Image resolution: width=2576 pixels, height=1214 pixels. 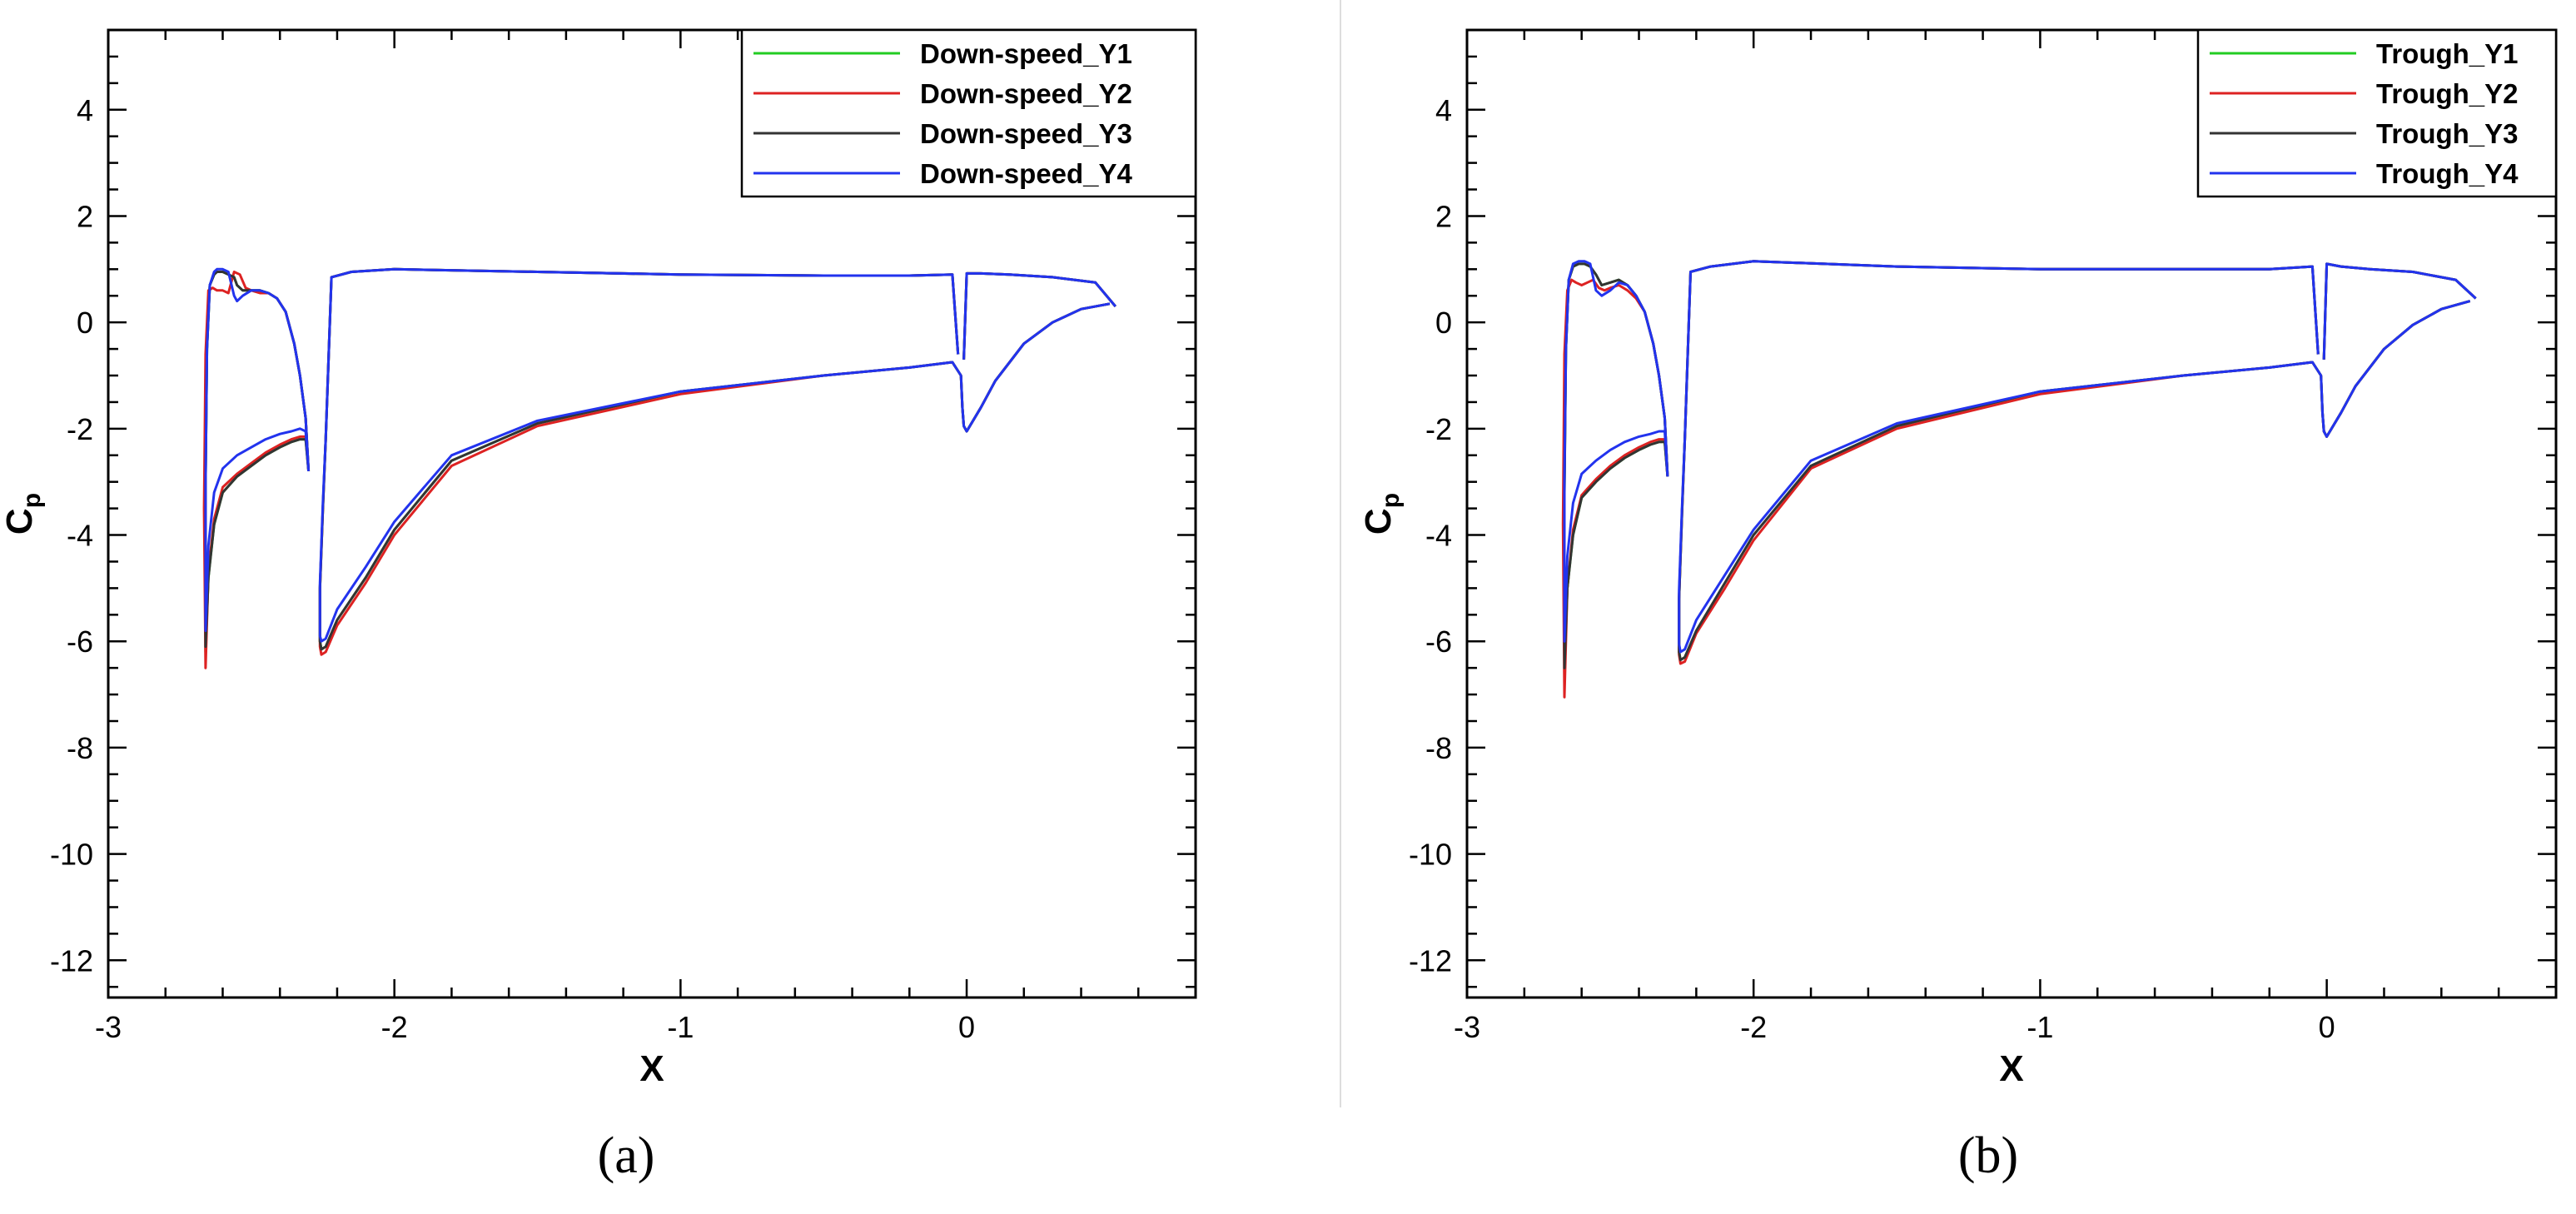 What do you see at coordinates (1988, 1155) in the screenshot?
I see `caption-b: (b)` at bounding box center [1988, 1155].